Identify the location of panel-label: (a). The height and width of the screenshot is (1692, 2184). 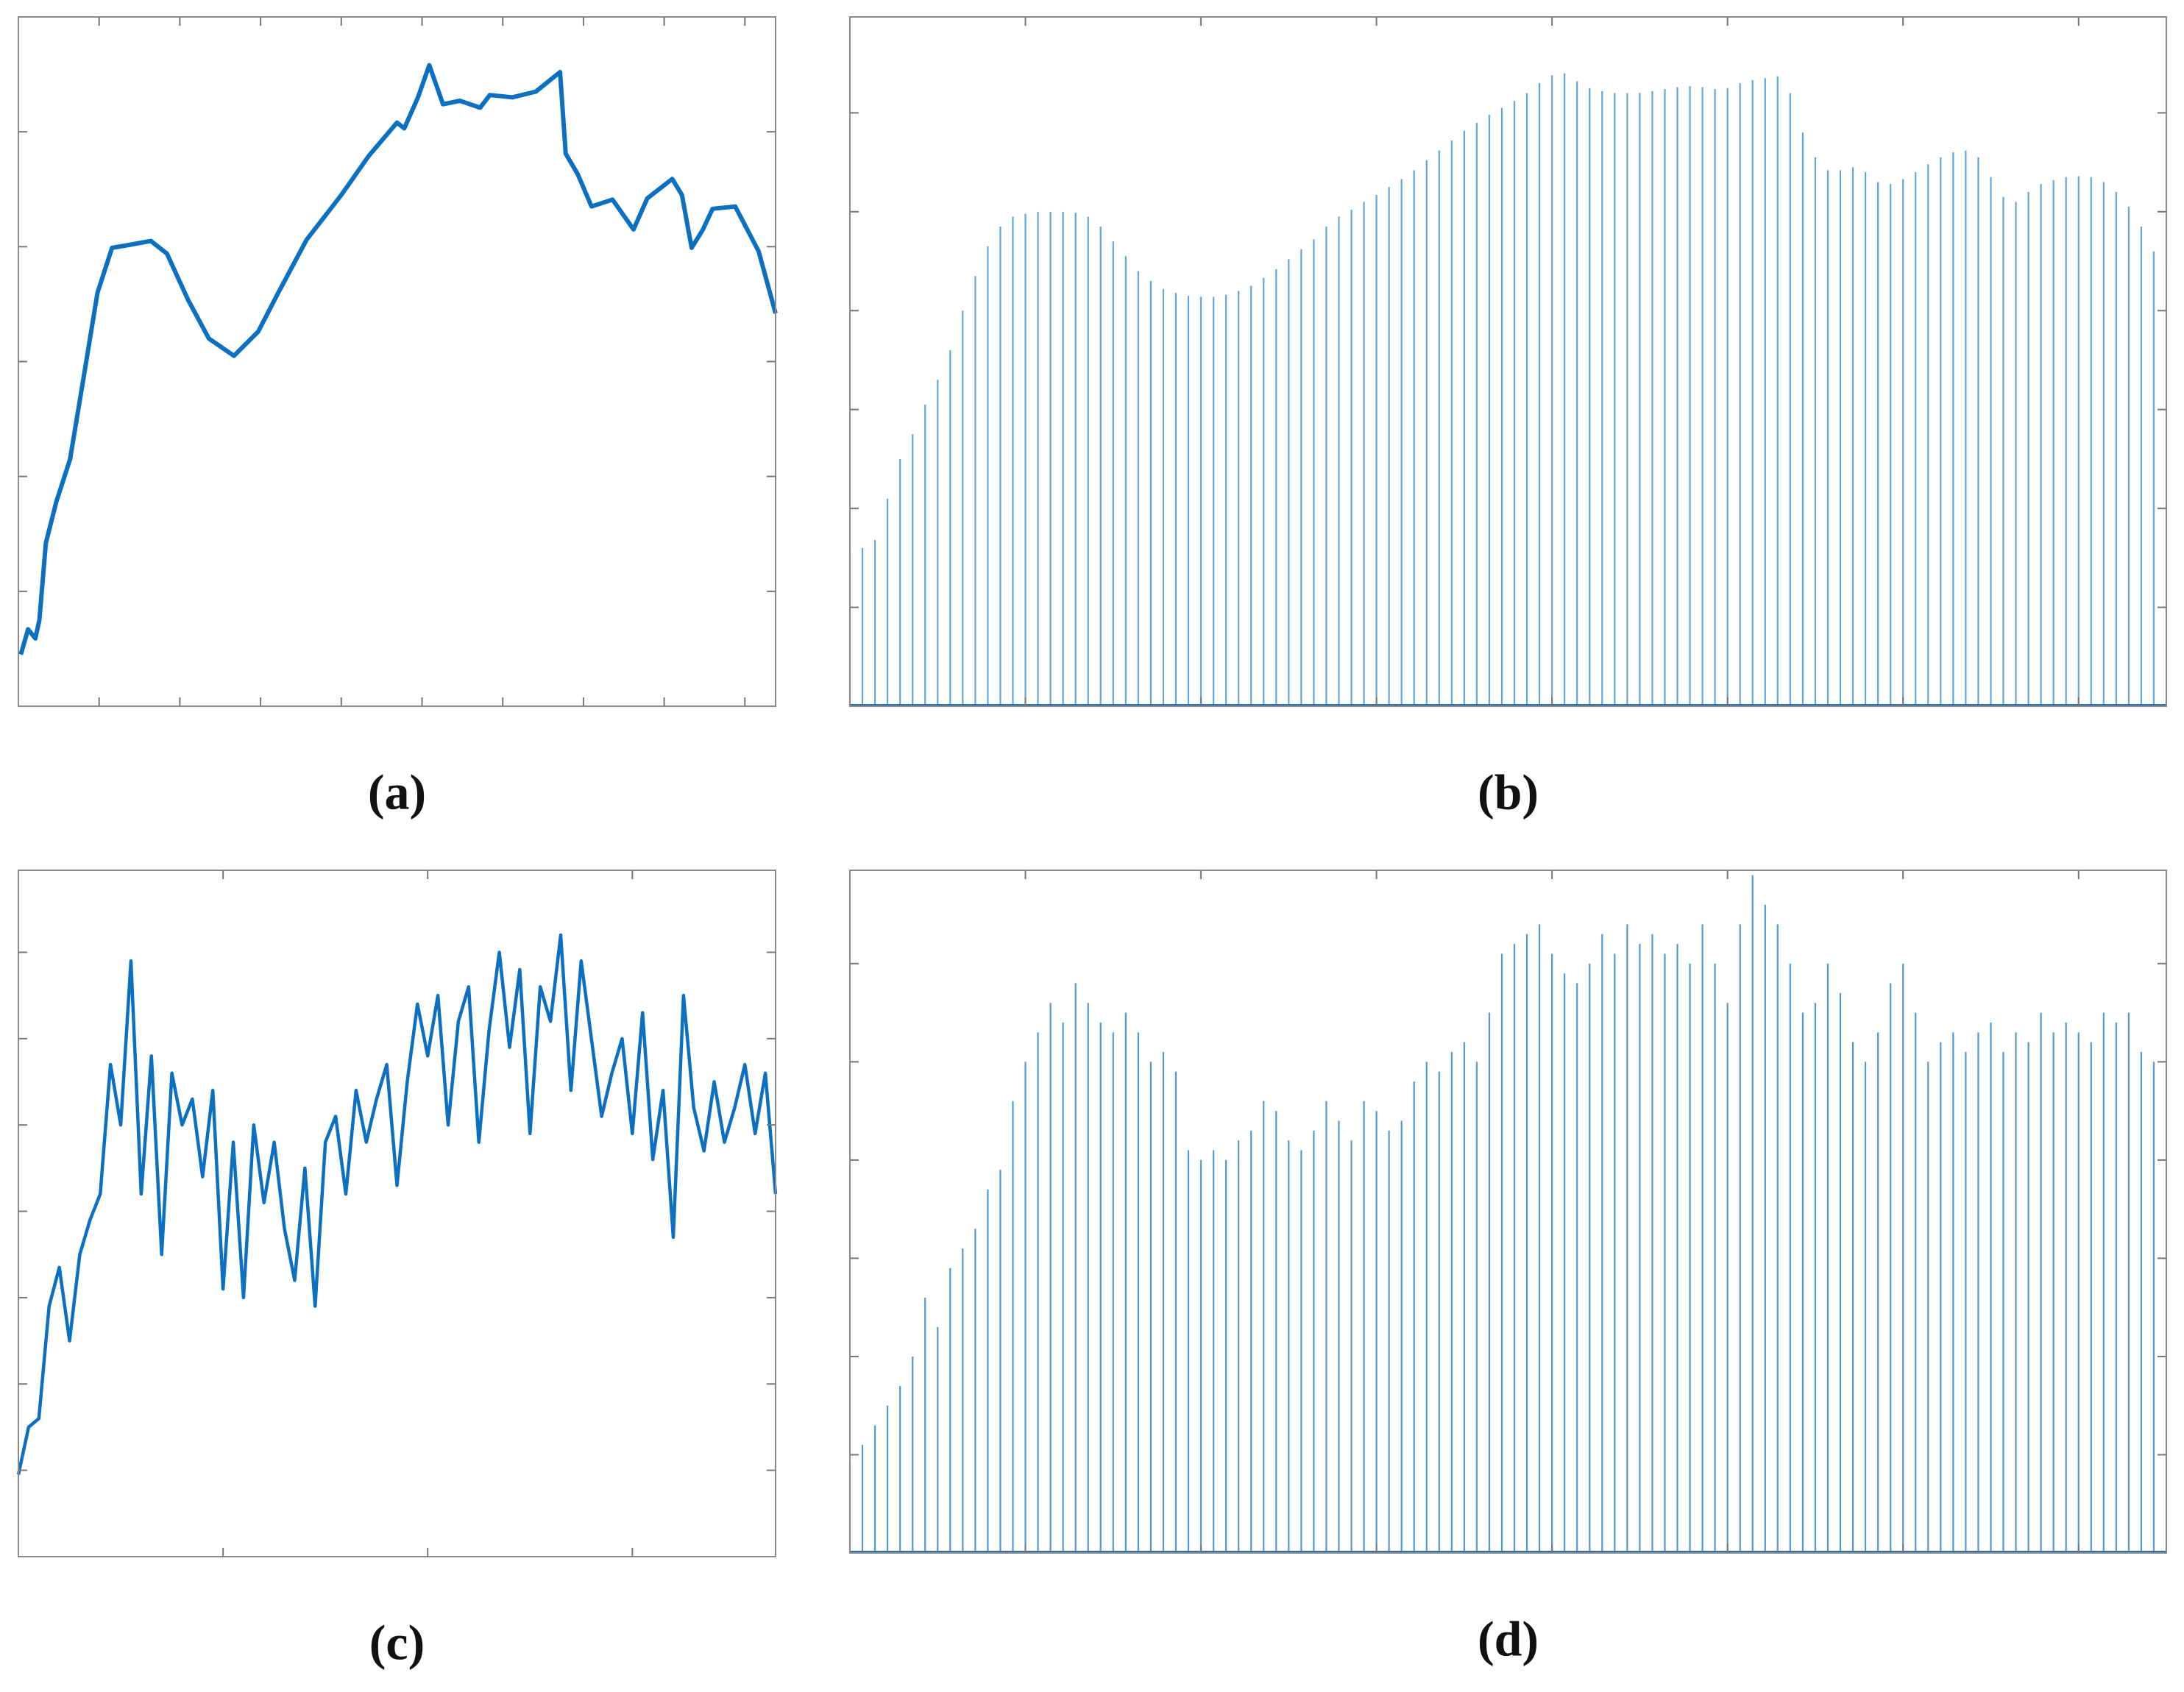
(397, 792).